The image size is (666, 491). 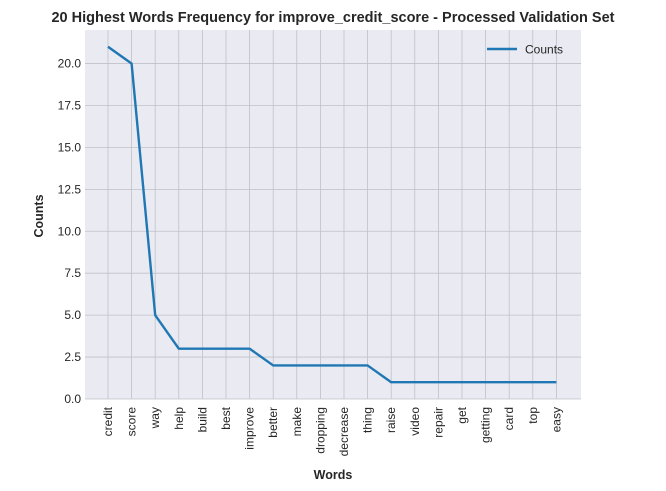 What do you see at coordinates (333, 475) in the screenshot?
I see `x-axis-label: Words` at bounding box center [333, 475].